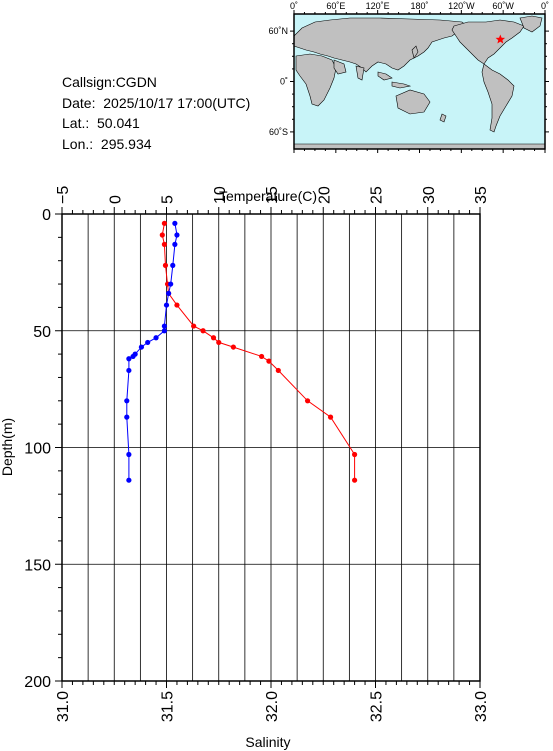  Describe the element at coordinates (503, 6) in the screenshot. I see `map-lon-label: 60˚W` at that location.